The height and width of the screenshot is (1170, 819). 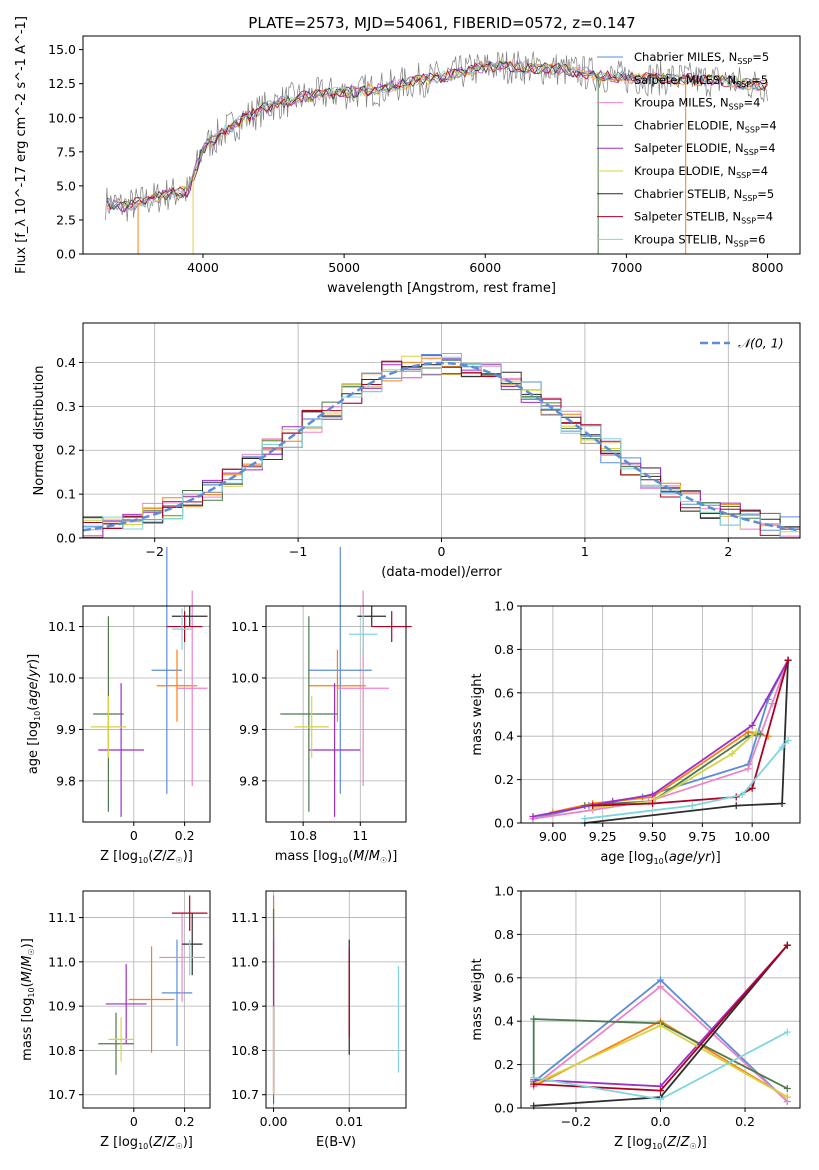 I want to click on x-axis-label: wavelength [Angstrom, rest frame], so click(x=441, y=288).